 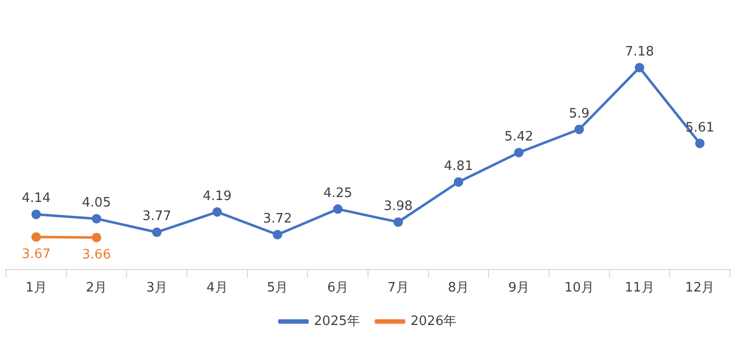 What do you see at coordinates (36, 288) in the screenshot?
I see `x-tick-label: 1月` at bounding box center [36, 288].